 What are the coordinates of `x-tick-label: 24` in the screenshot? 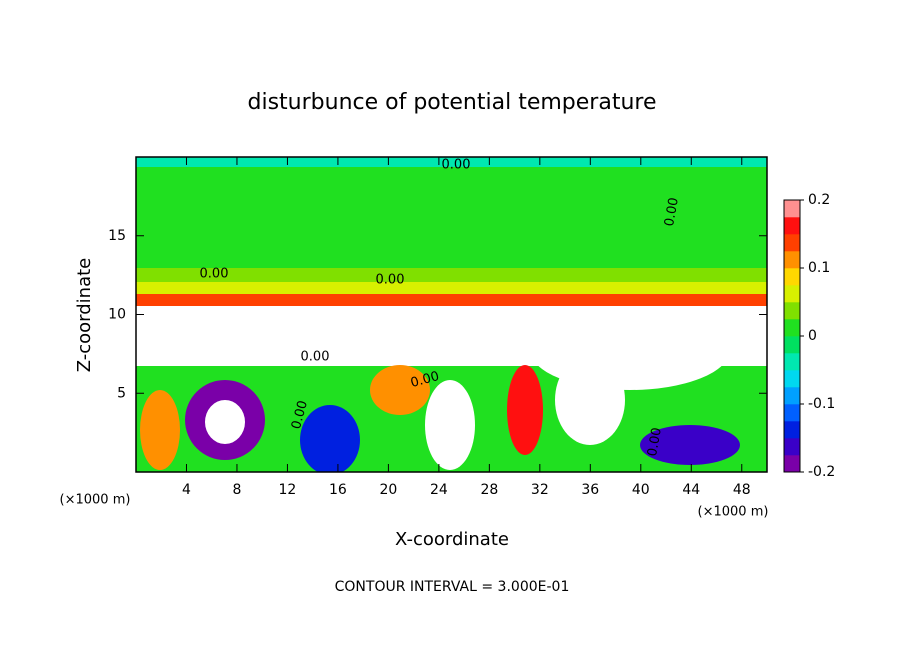 It's located at (439, 490).